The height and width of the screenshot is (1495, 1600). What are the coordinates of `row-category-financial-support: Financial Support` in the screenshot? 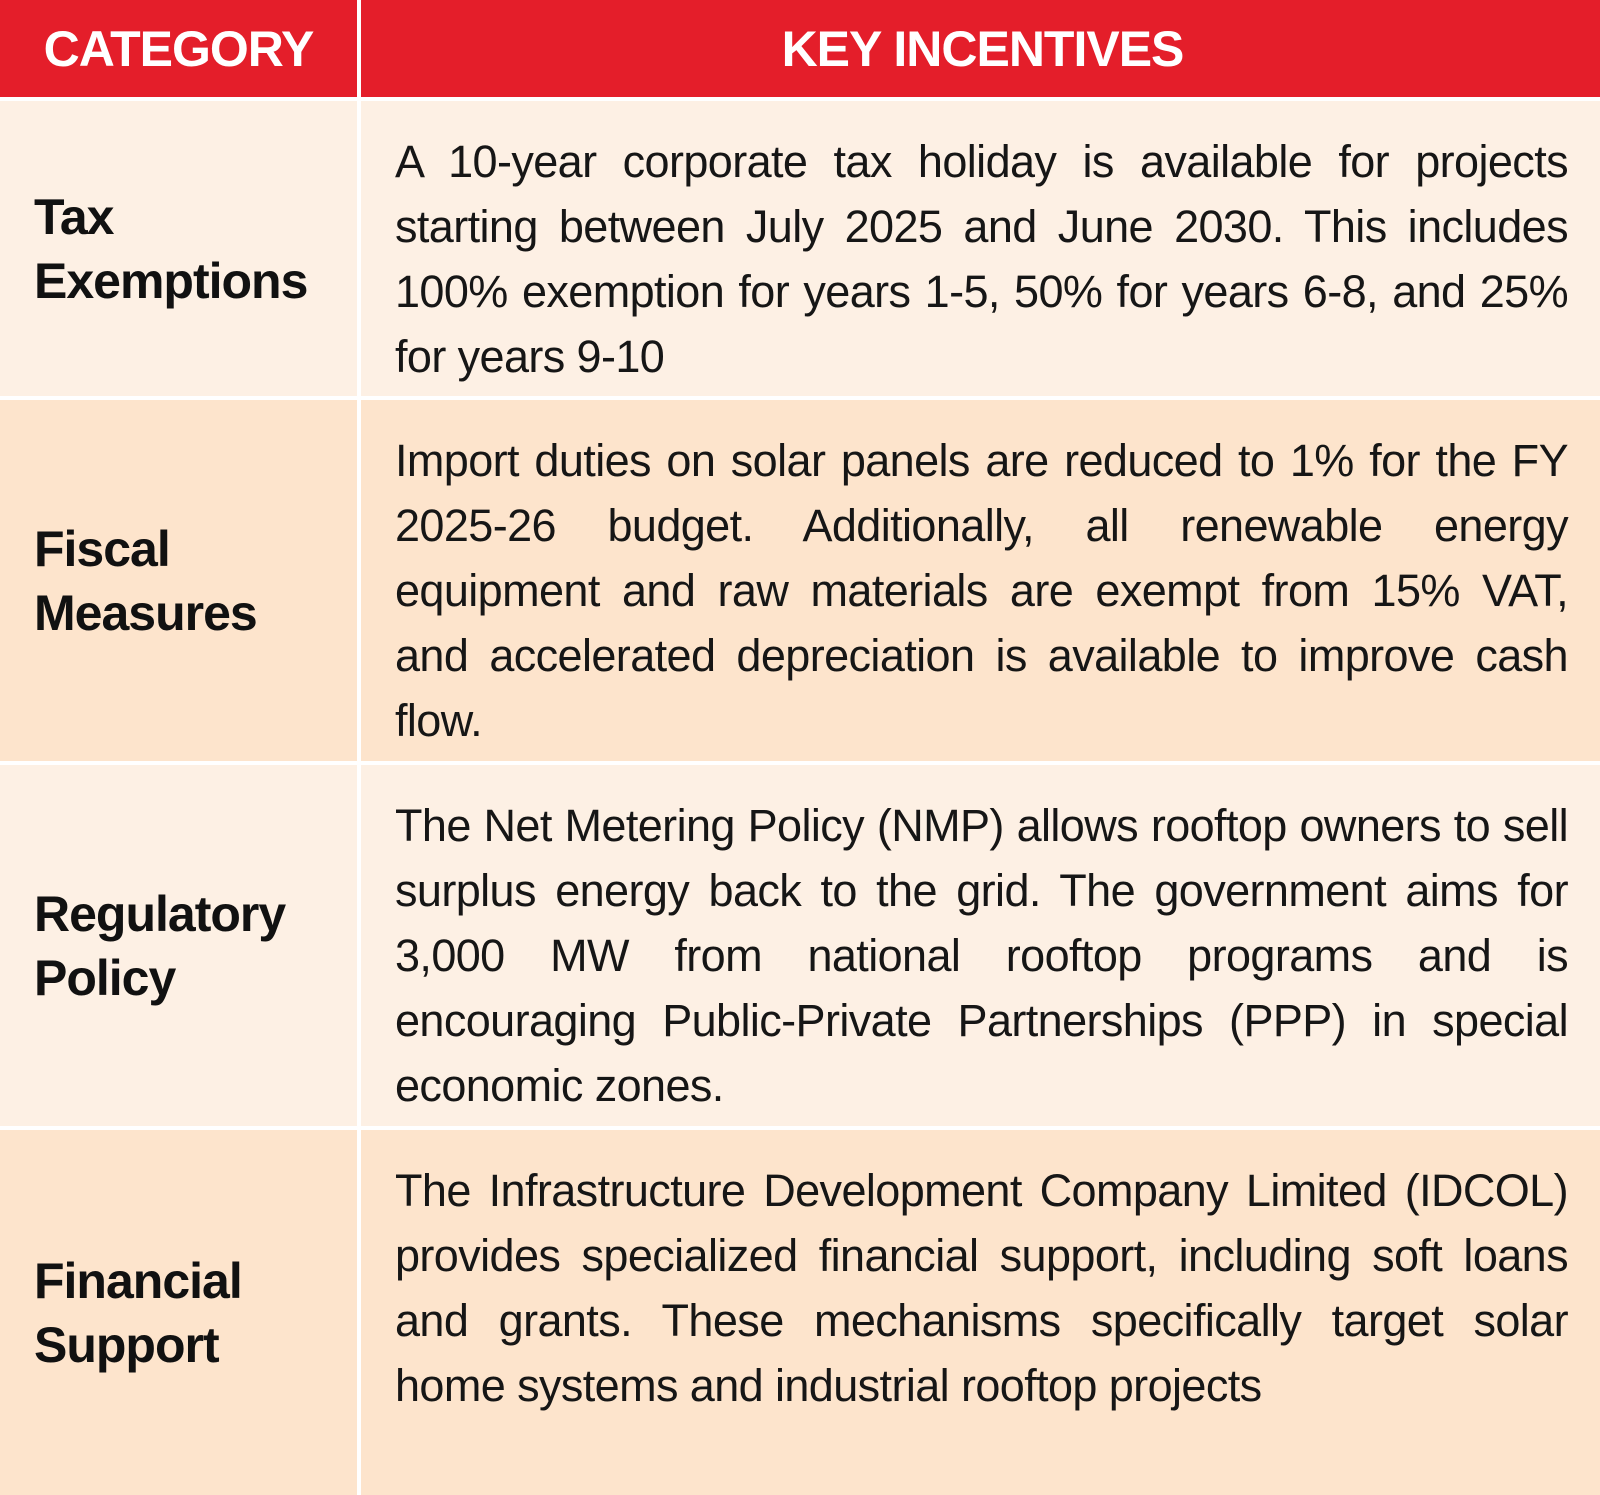 It's located at (178, 1312).